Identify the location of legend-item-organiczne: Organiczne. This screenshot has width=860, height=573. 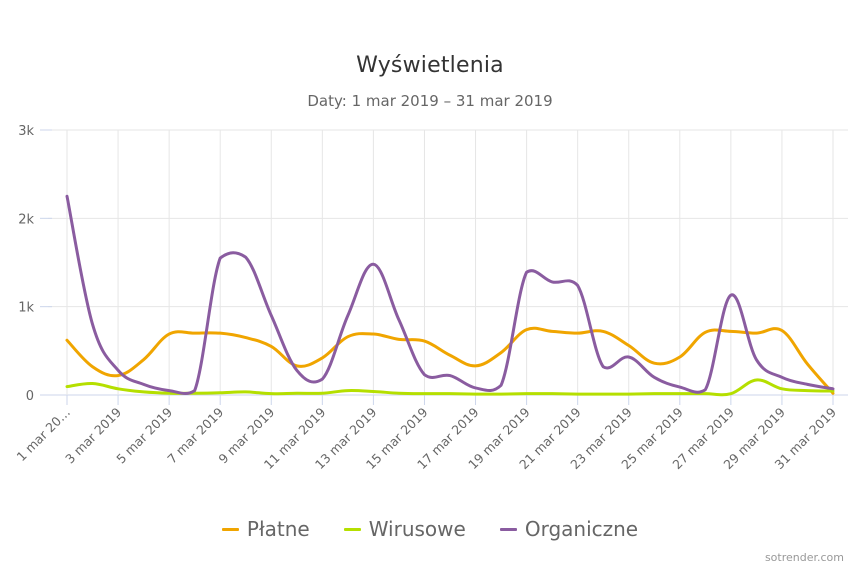
(569, 529).